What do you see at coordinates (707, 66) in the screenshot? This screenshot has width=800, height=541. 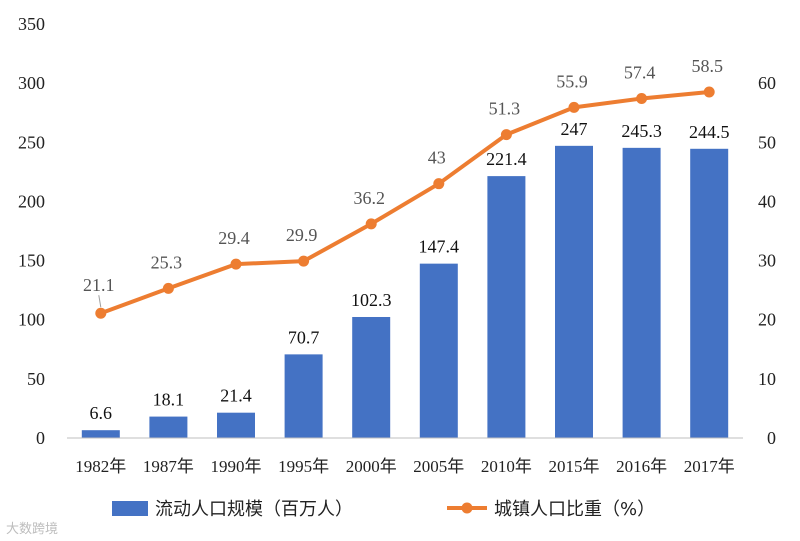 I see `line-data-label: 58.5` at bounding box center [707, 66].